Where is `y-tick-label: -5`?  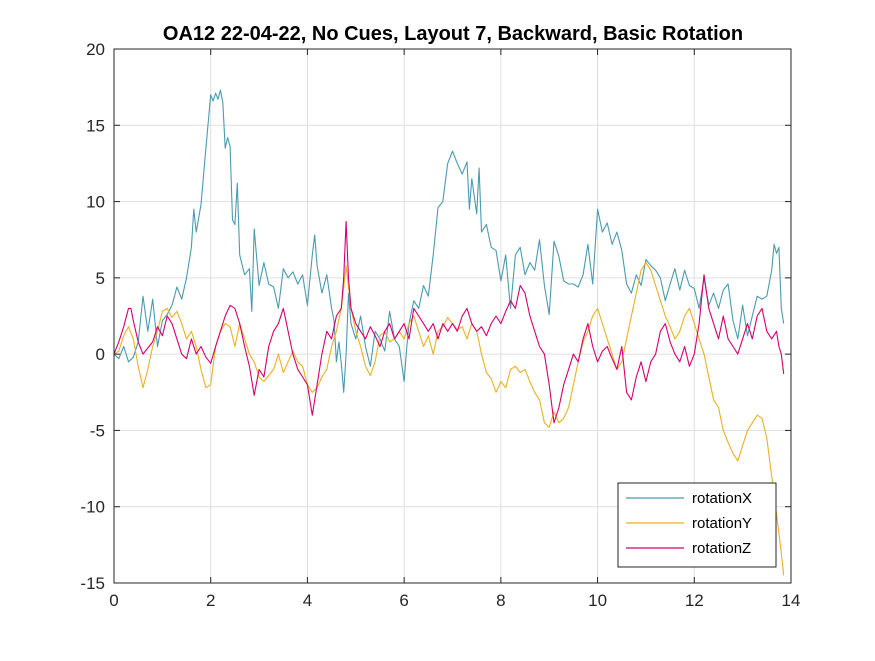
y-tick-label: -5 is located at coordinates (97, 430).